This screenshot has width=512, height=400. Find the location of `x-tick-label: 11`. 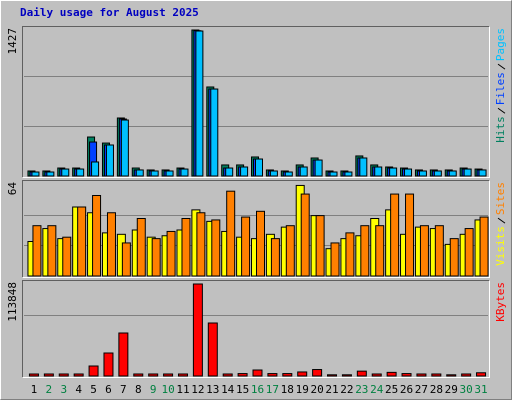

x-tick-label: 11 is located at coordinates (182, 389).